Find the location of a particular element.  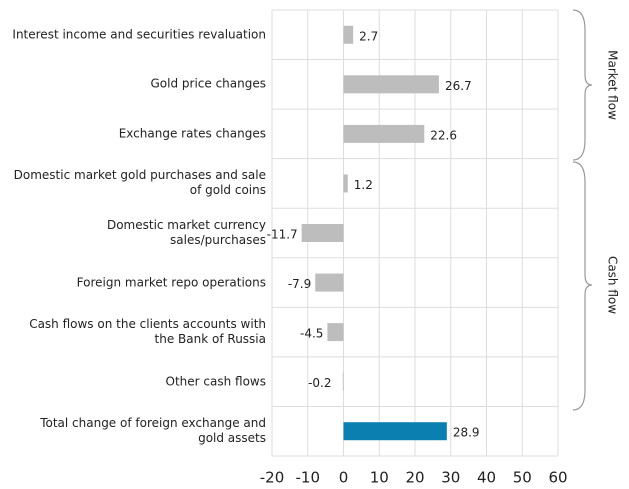

x-tick-label: 10 is located at coordinates (379, 478).